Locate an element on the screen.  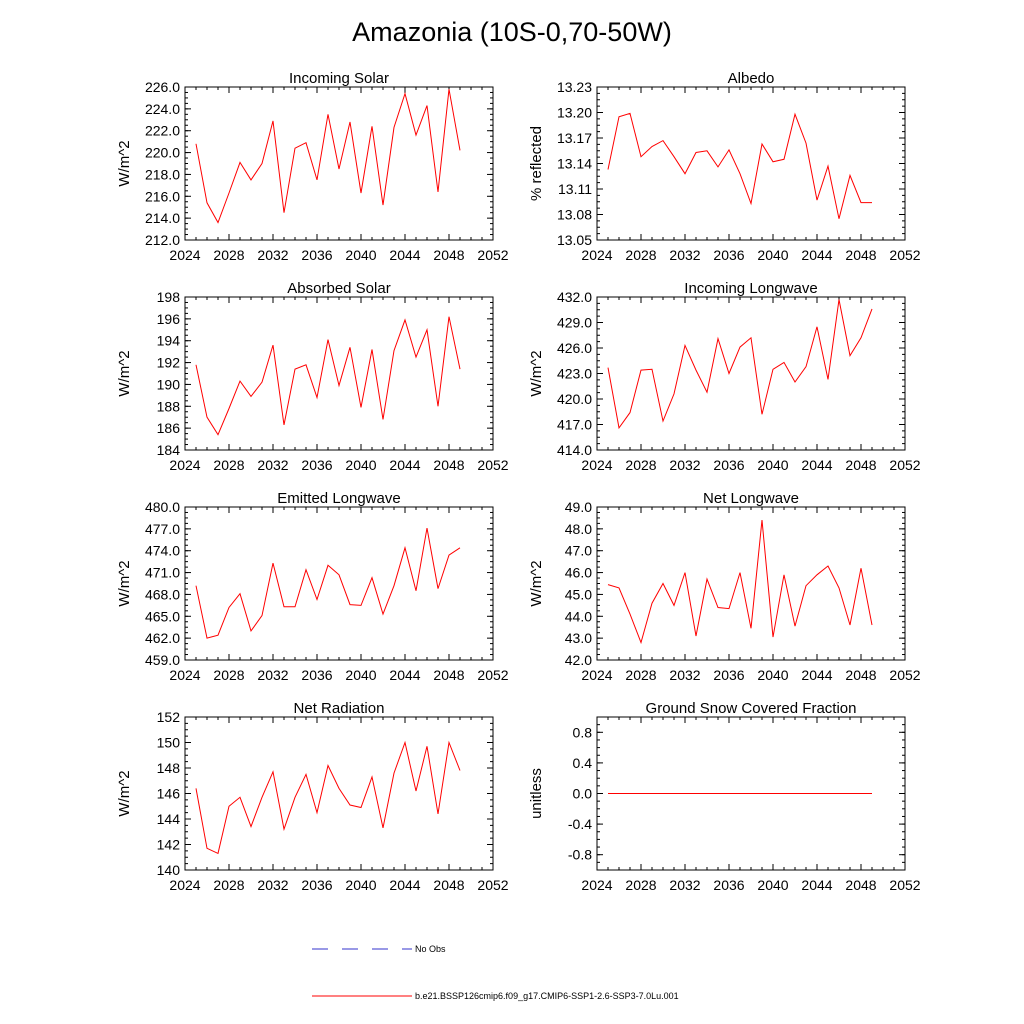
y-tick-label: 420.0 is located at coordinates (574, 399).